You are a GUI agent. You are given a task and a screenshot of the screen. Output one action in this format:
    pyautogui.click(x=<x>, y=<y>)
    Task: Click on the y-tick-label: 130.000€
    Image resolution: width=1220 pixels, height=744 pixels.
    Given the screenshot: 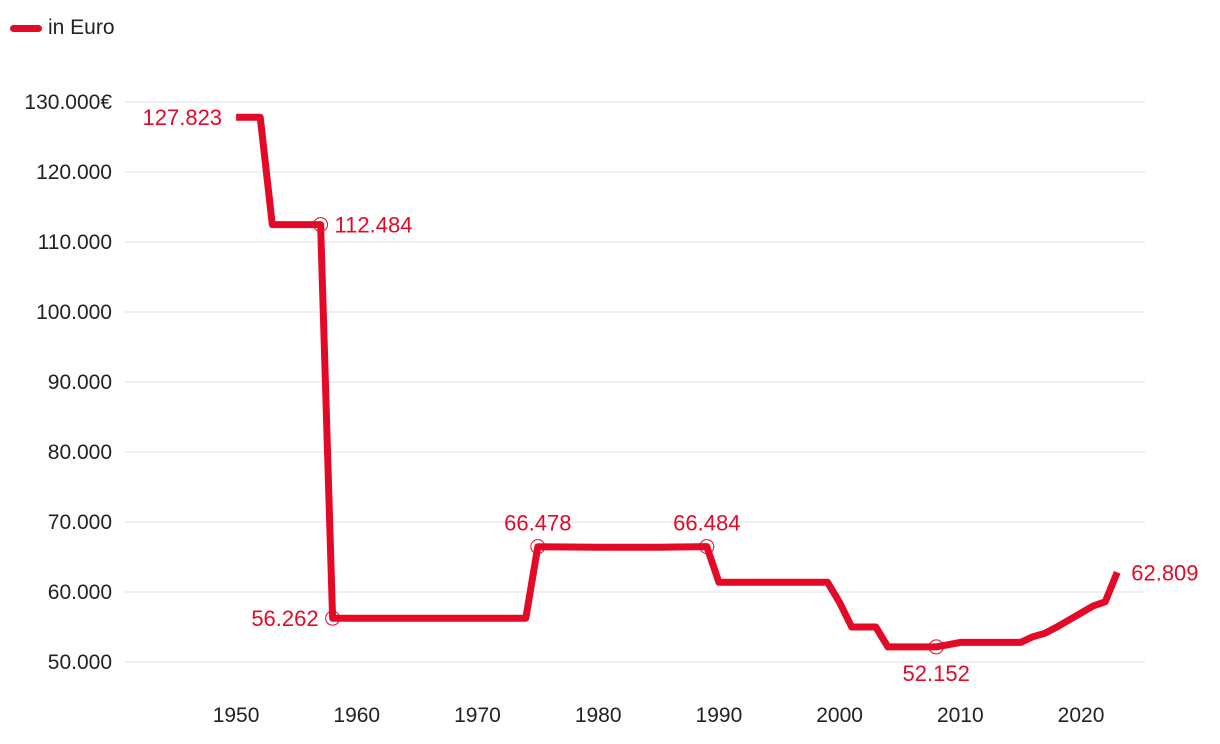 What is the action you would take?
    pyautogui.click(x=68, y=102)
    